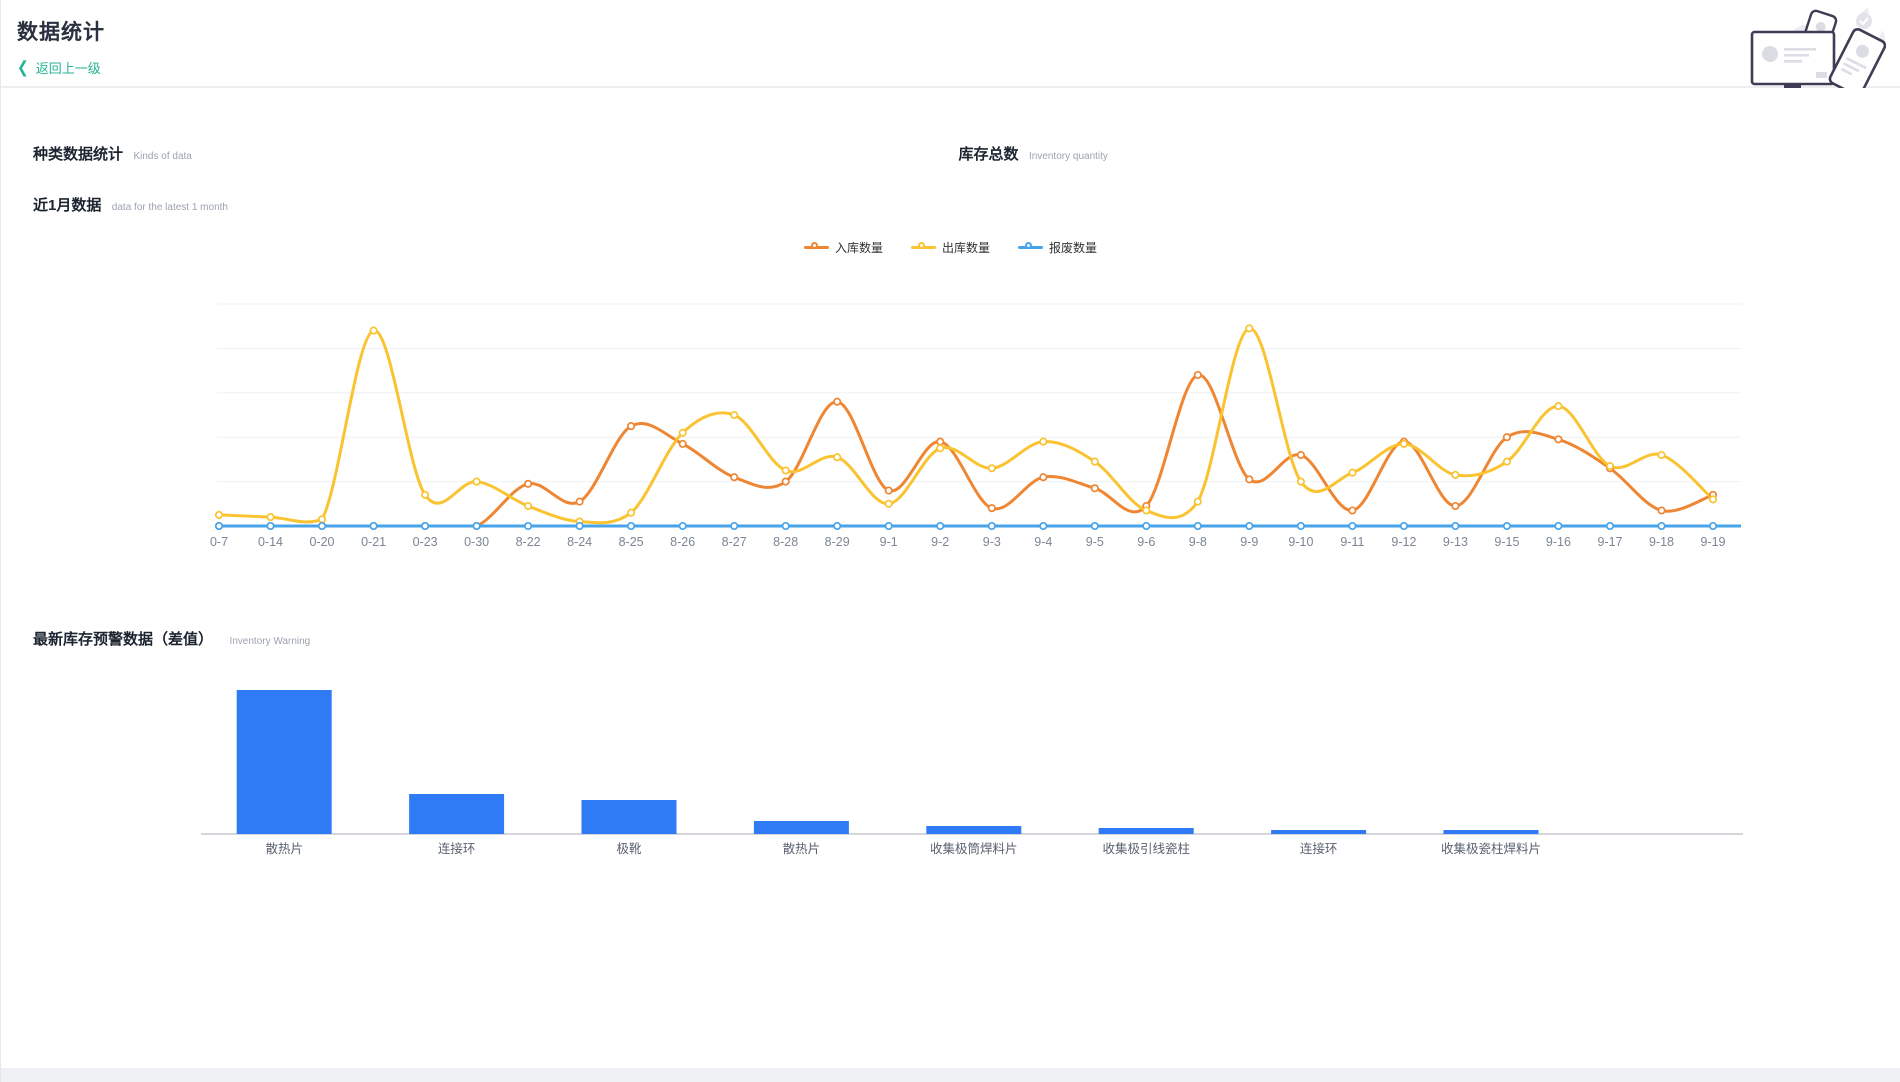  Describe the element at coordinates (1712, 542) in the screenshot. I see `x-axis-label: 9-19` at that location.